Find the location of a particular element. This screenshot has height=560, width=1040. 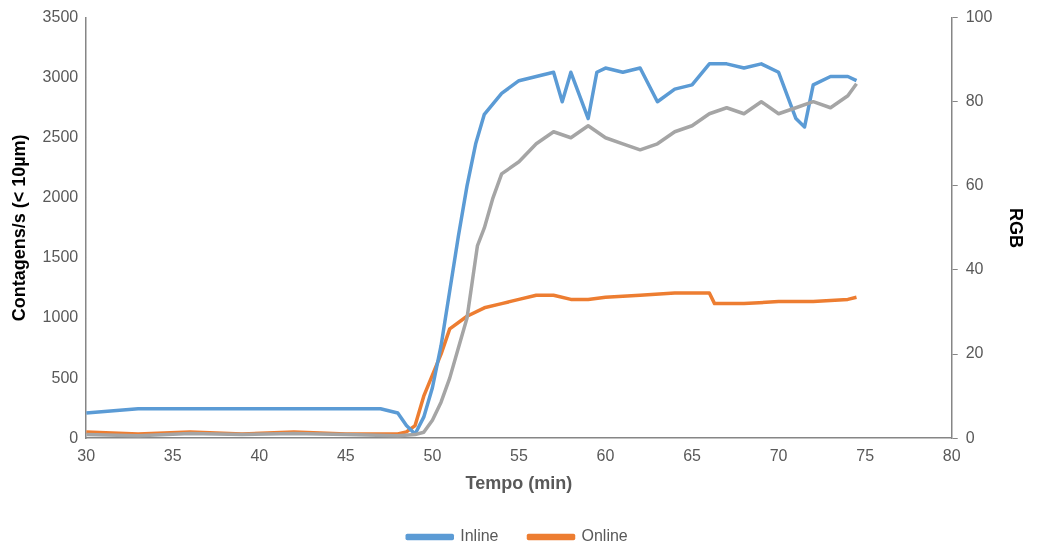

y-tick-label: 2500 is located at coordinates (60, 137).